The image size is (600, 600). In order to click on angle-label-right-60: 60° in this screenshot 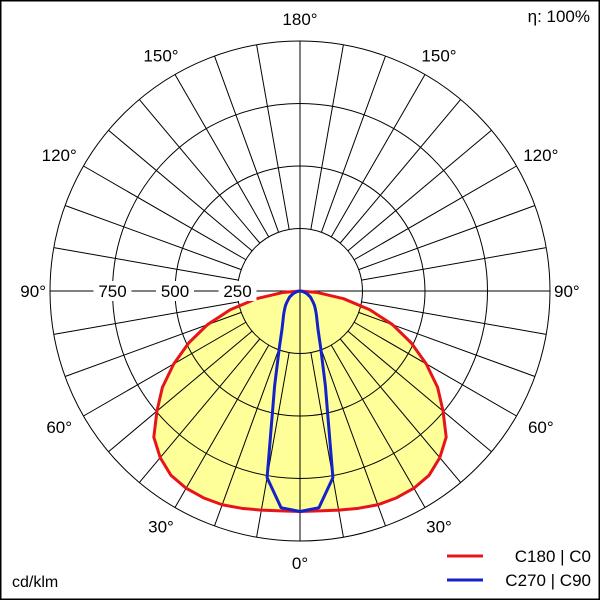, I will do `click(541, 427)`.